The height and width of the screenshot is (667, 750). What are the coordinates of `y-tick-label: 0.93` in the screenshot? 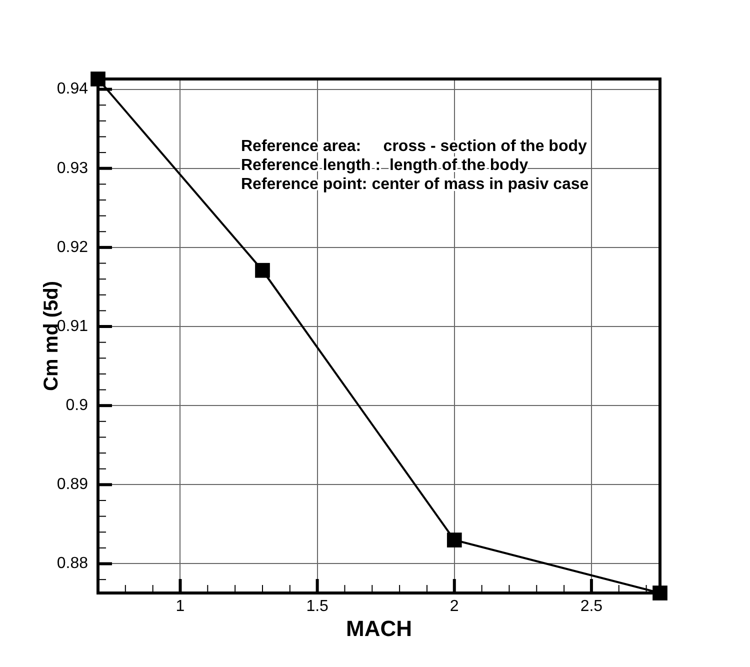 It's located at (72, 168).